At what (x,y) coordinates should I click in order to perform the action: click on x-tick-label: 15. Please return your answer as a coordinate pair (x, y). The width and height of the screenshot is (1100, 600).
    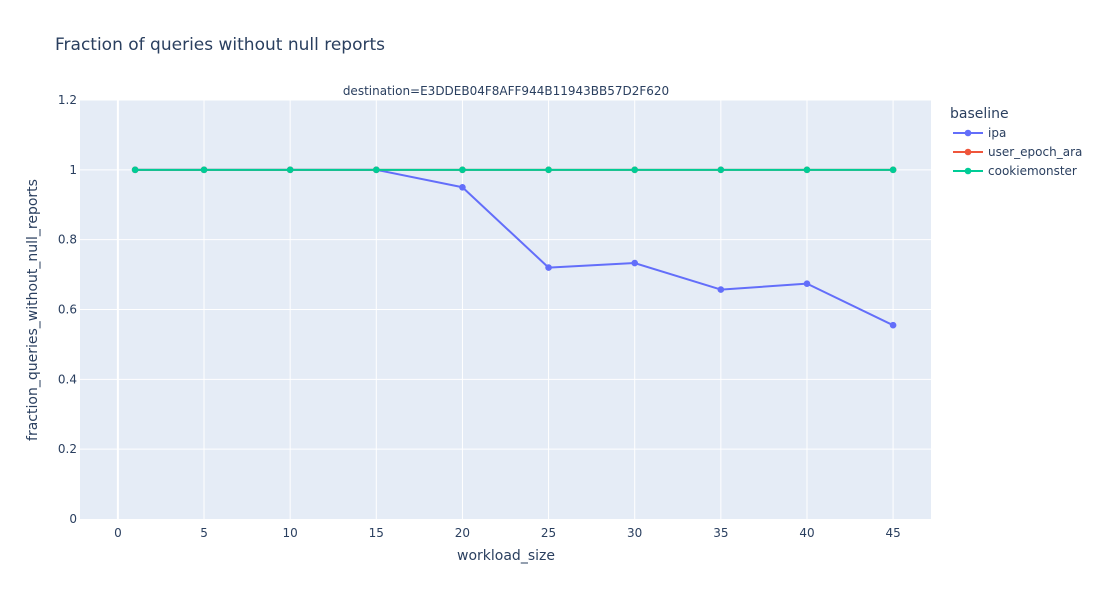
    Looking at the image, I should click on (376, 533).